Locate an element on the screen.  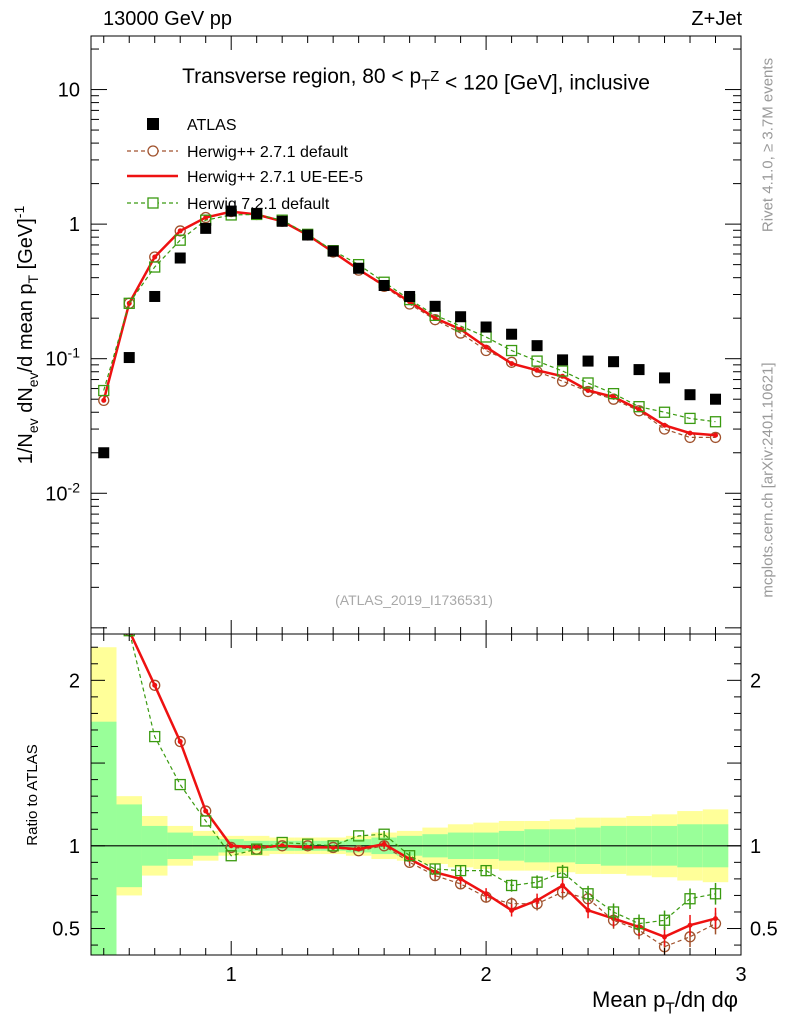
ratio-y-tick-label-right: 1 is located at coordinates (755, 847).